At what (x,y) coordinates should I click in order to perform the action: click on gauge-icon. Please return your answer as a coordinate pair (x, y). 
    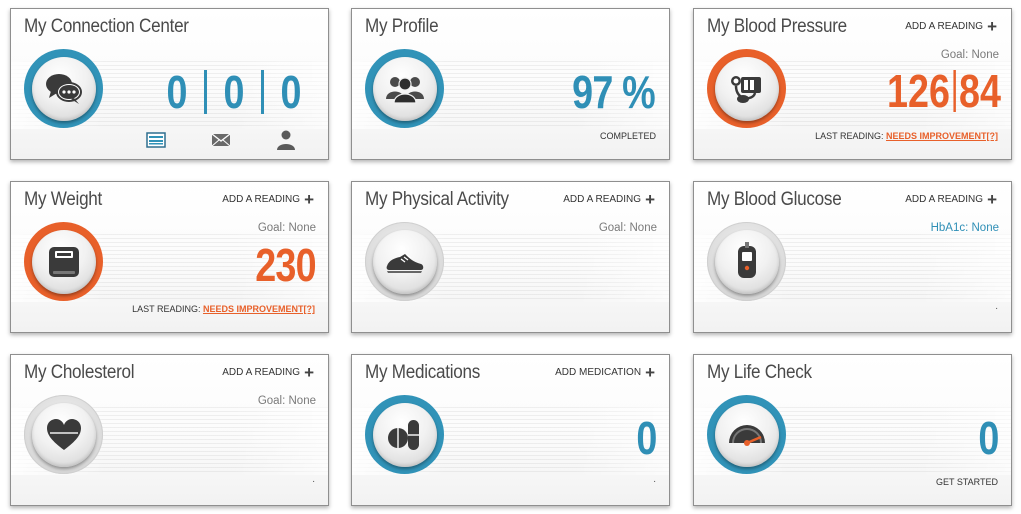
    Looking at the image, I should click on (746, 435).